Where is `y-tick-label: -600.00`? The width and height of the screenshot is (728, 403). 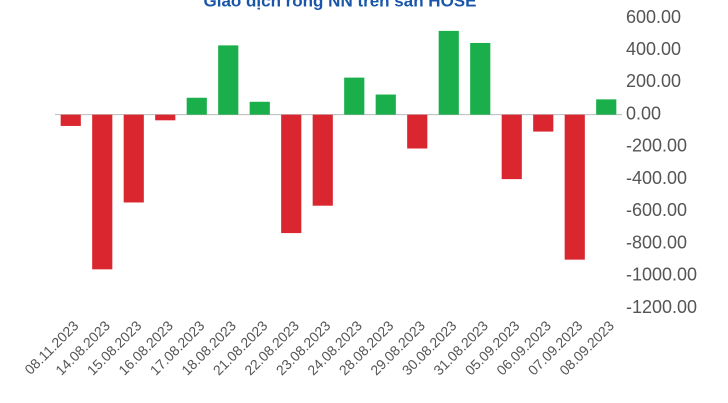
y-tick-label: -600.00 is located at coordinates (656, 210).